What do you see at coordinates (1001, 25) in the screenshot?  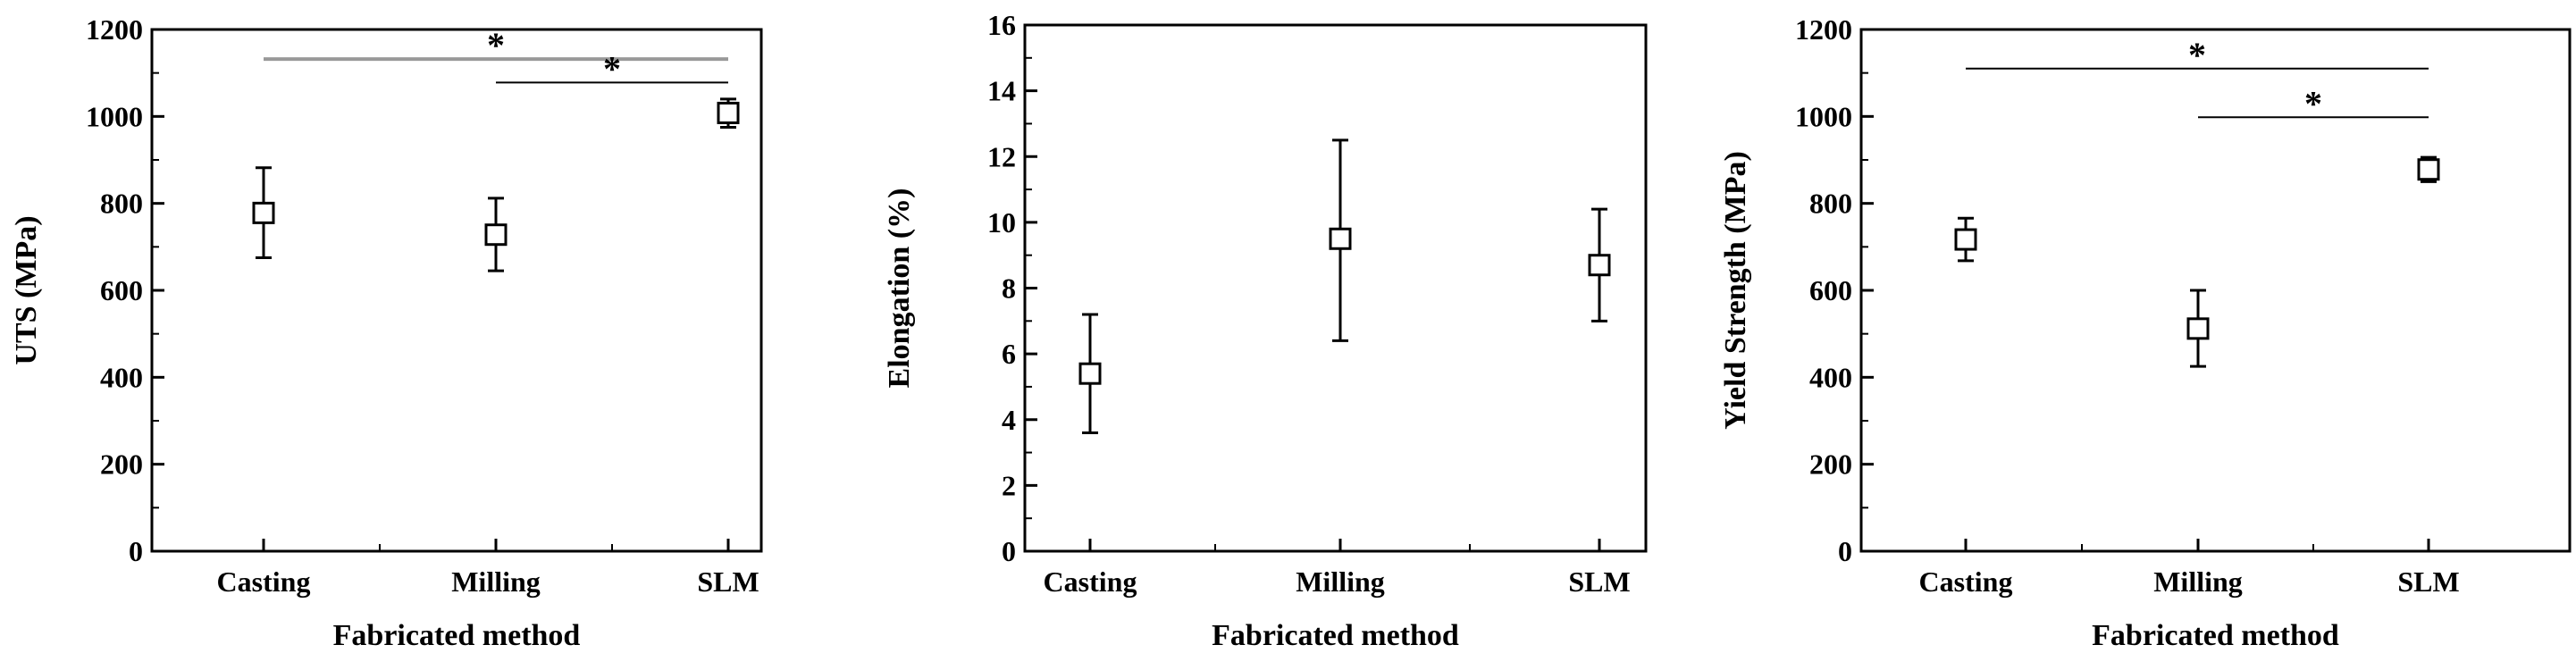 I see `y-tick-label: 16` at bounding box center [1001, 25].